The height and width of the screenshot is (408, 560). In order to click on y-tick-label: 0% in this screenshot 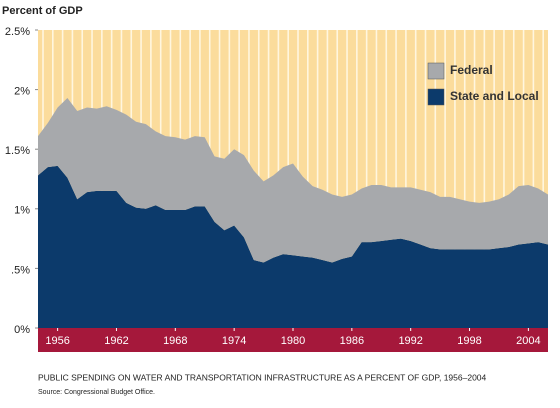, I will do `click(22, 330)`.